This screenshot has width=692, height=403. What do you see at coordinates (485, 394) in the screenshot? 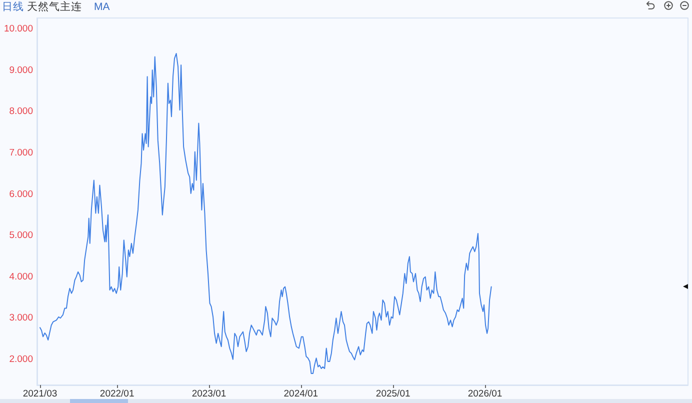
I see `x-tick-label: 2026/01` at bounding box center [485, 394].